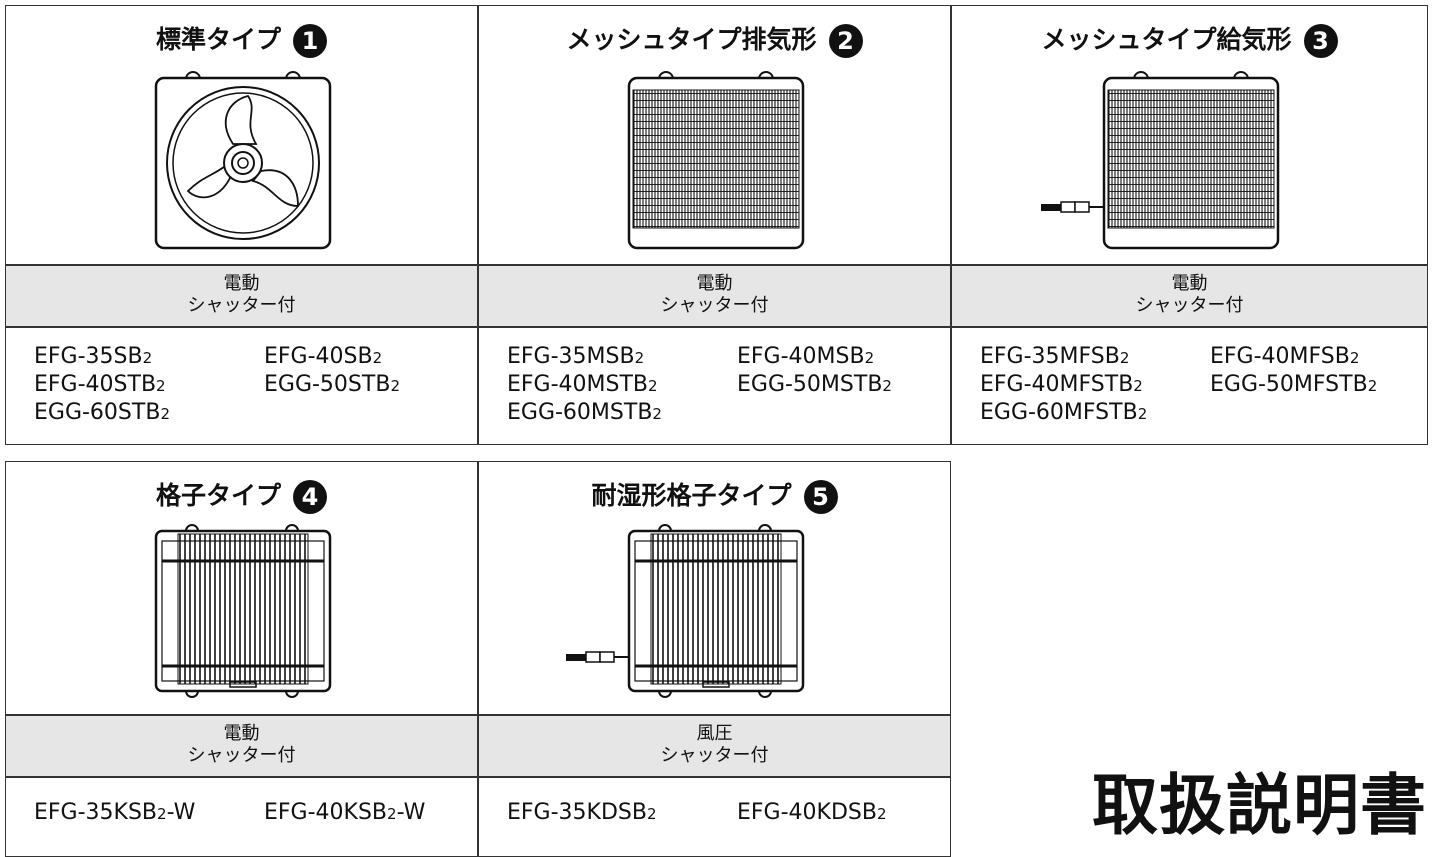 This screenshot has height=857, width=1433. Describe the element at coordinates (310, 41) in the screenshot. I see `type-badge: 1` at that location.